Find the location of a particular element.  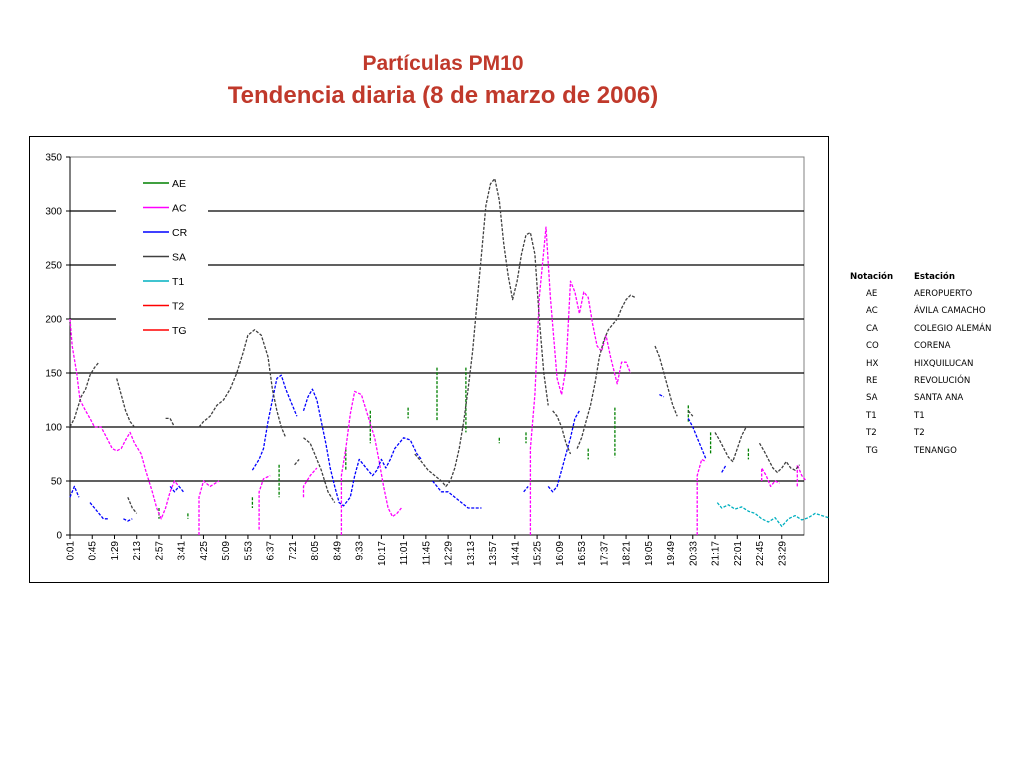

y-tick-label: 150 is located at coordinates (53, 374).